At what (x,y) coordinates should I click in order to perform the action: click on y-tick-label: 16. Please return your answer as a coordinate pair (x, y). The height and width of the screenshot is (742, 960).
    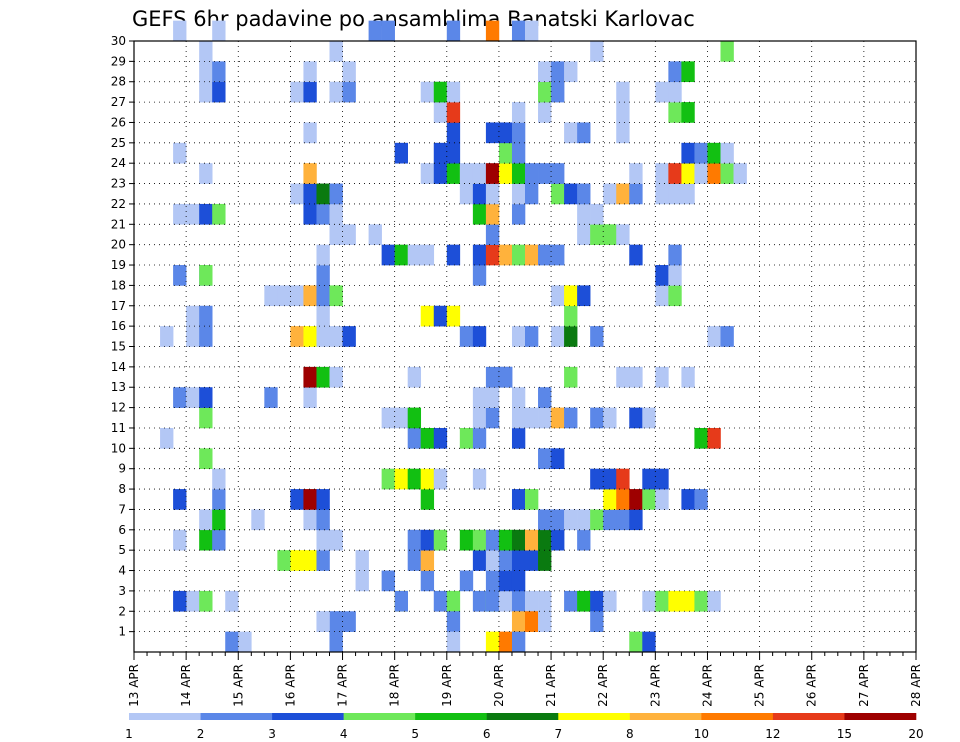
    Looking at the image, I should click on (118, 326).